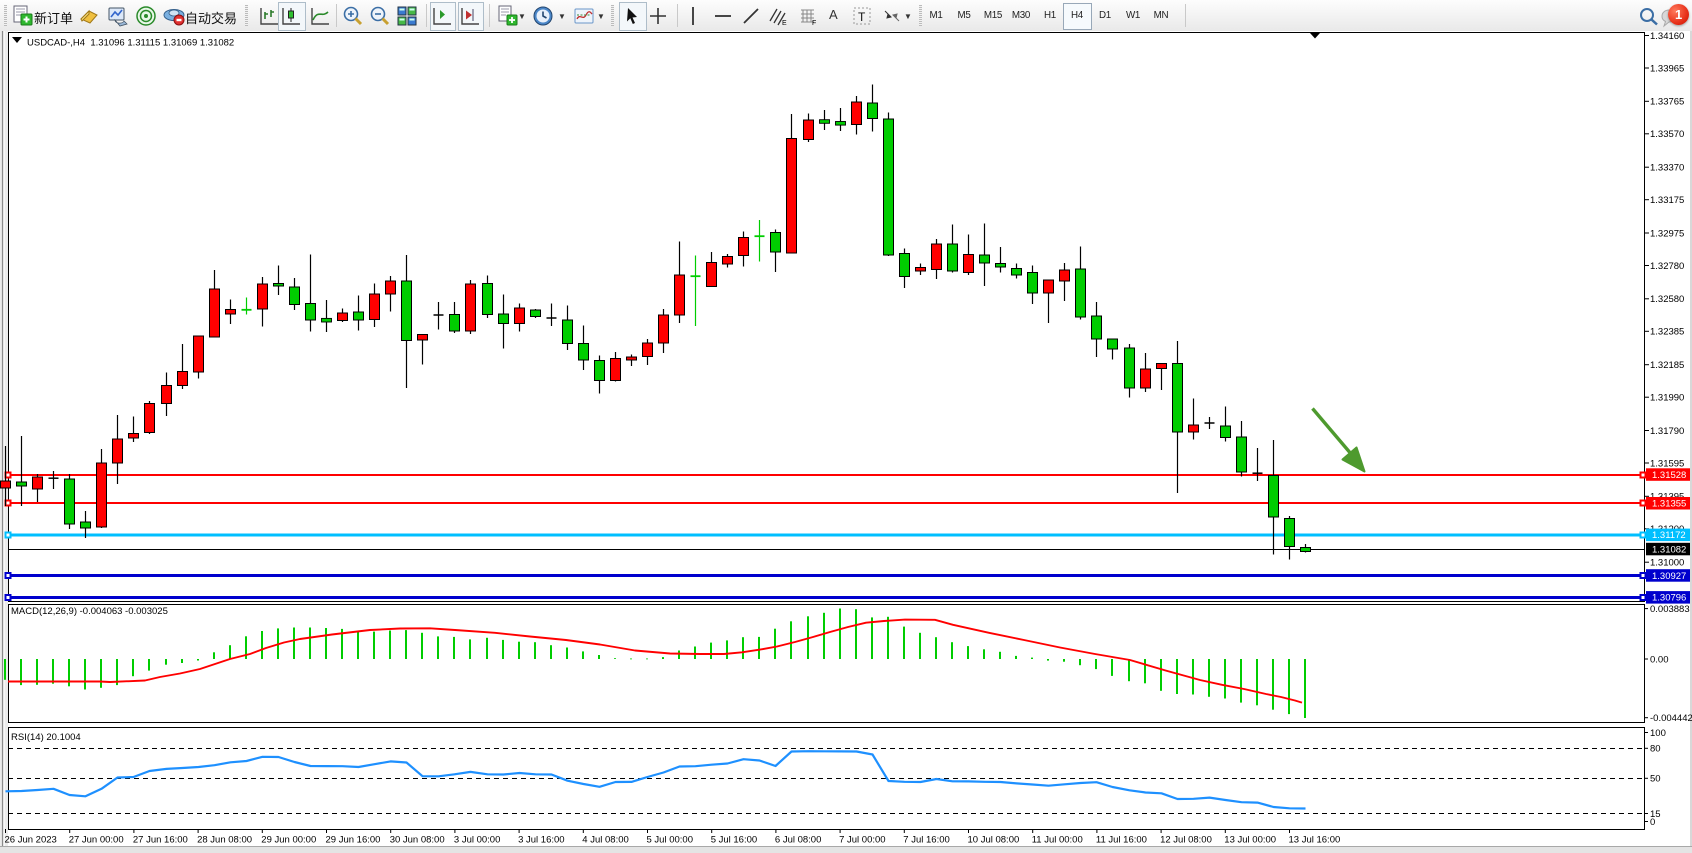  What do you see at coordinates (46, 737) in the screenshot?
I see `svg-text: RSI(14) 20.1004` at bounding box center [46, 737].